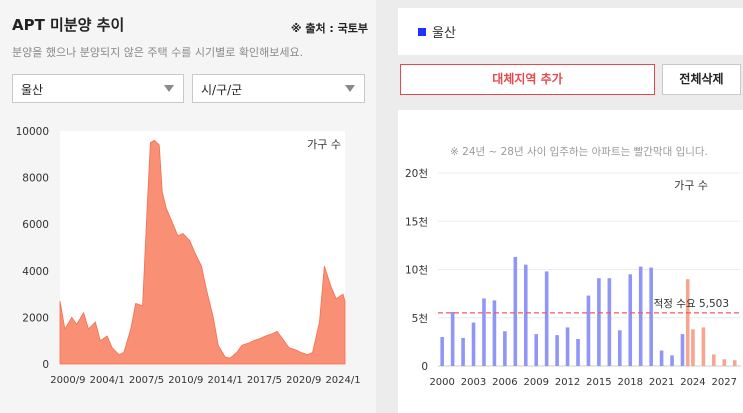  What do you see at coordinates (473, 382) in the screenshot?
I see `x-tick-label: 2003` at bounding box center [473, 382].